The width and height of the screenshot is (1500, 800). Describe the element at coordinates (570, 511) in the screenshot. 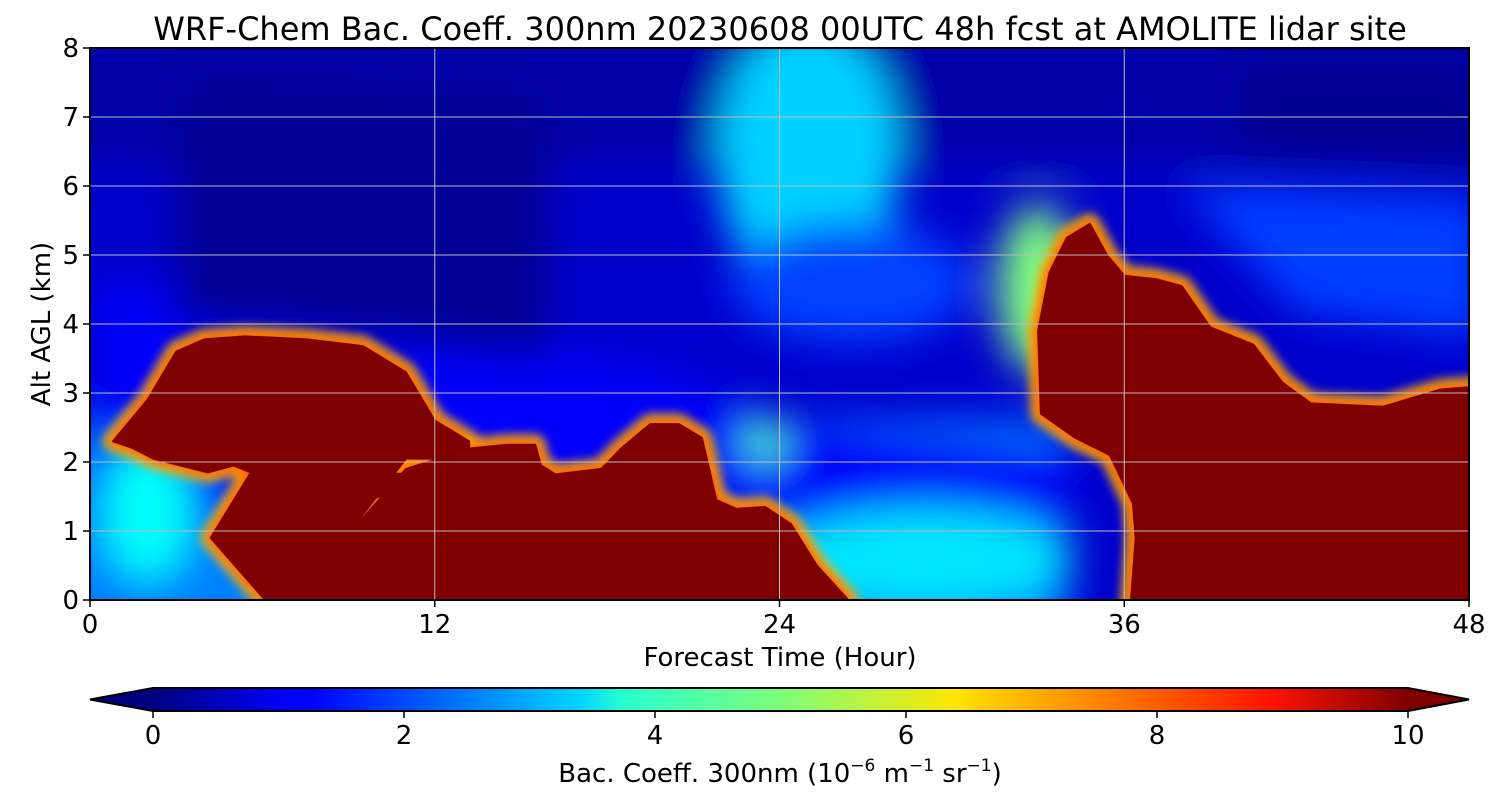

I see `plume-12-21h` at that location.